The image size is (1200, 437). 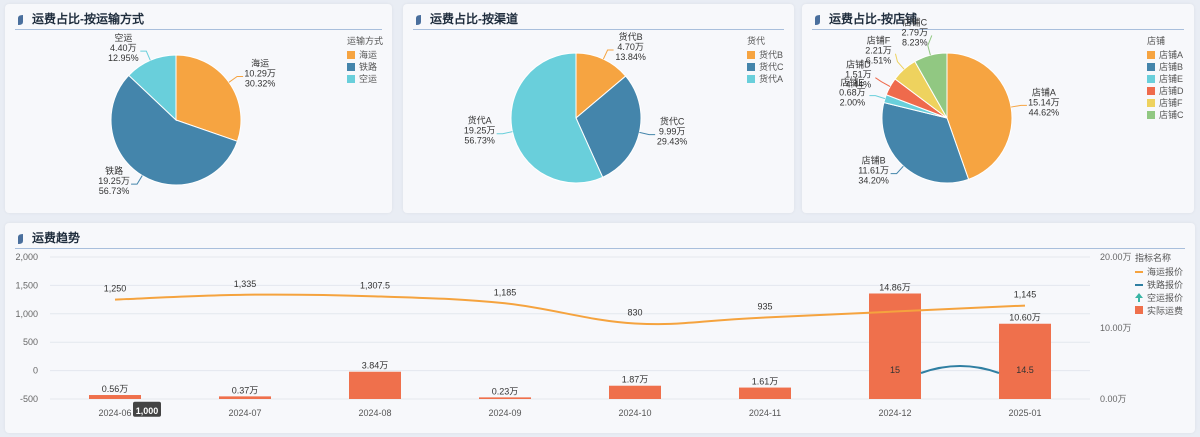 What do you see at coordinates (1171, 54) in the screenshot?
I see `legend-item: 店铺A` at bounding box center [1171, 54].